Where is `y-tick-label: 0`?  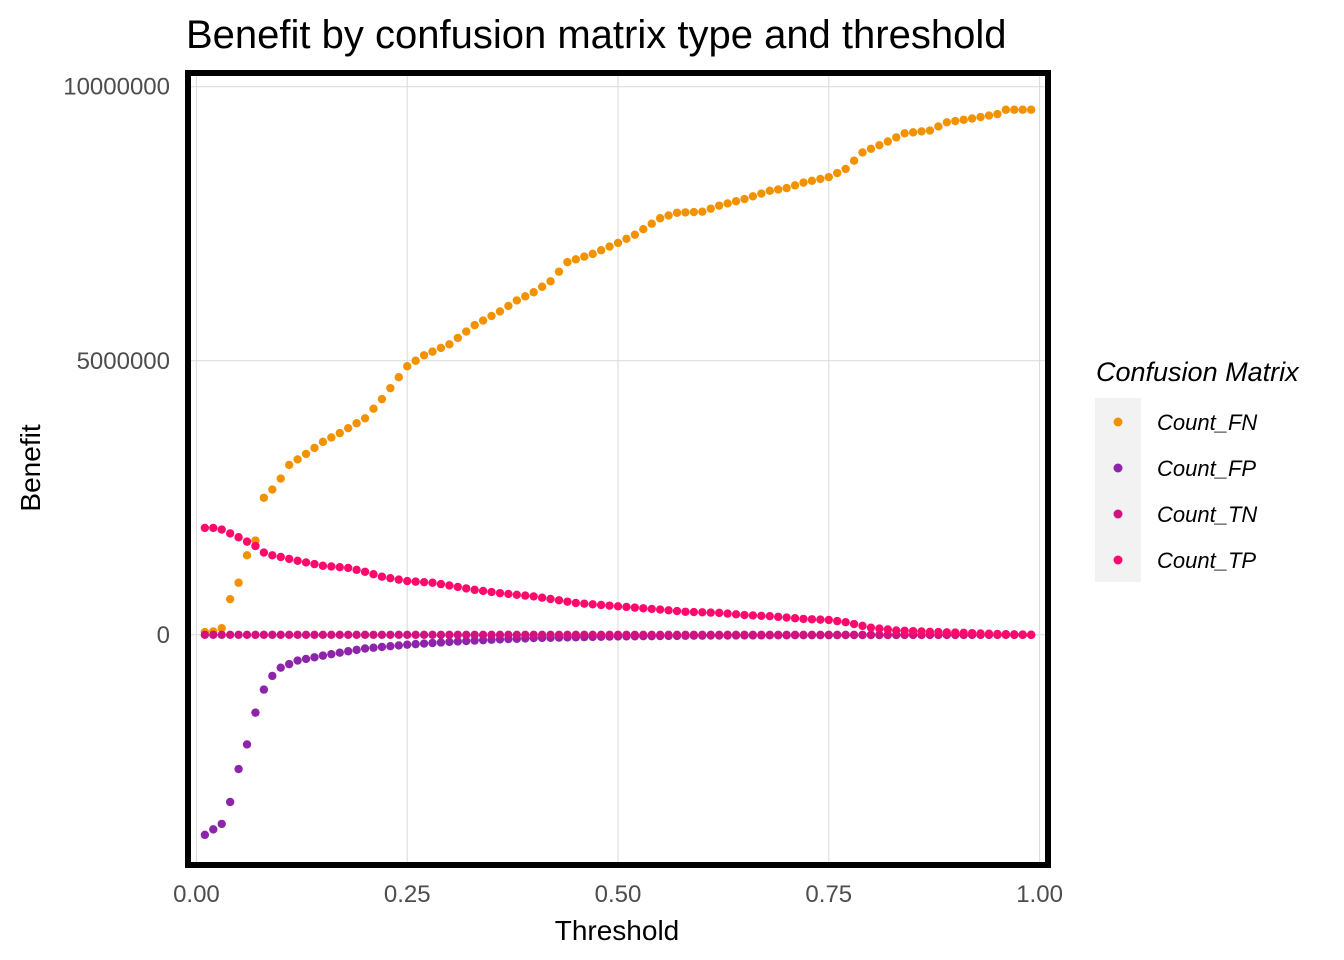
y-tick-label: 0 is located at coordinates (163, 635).